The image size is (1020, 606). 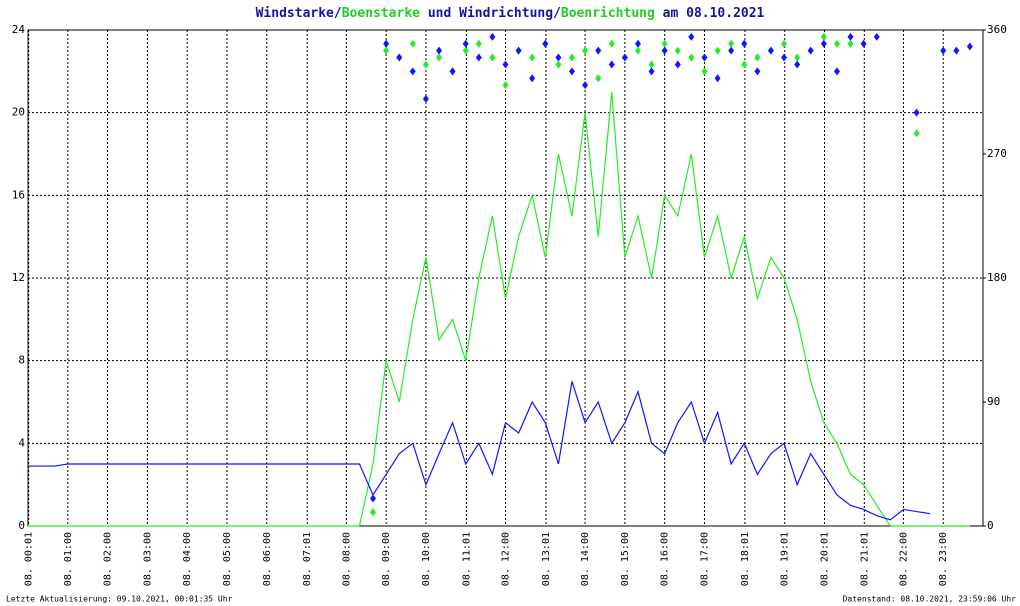 What do you see at coordinates (147, 559) in the screenshot?
I see `x-tick-label: 08. 03:00` at bounding box center [147, 559].